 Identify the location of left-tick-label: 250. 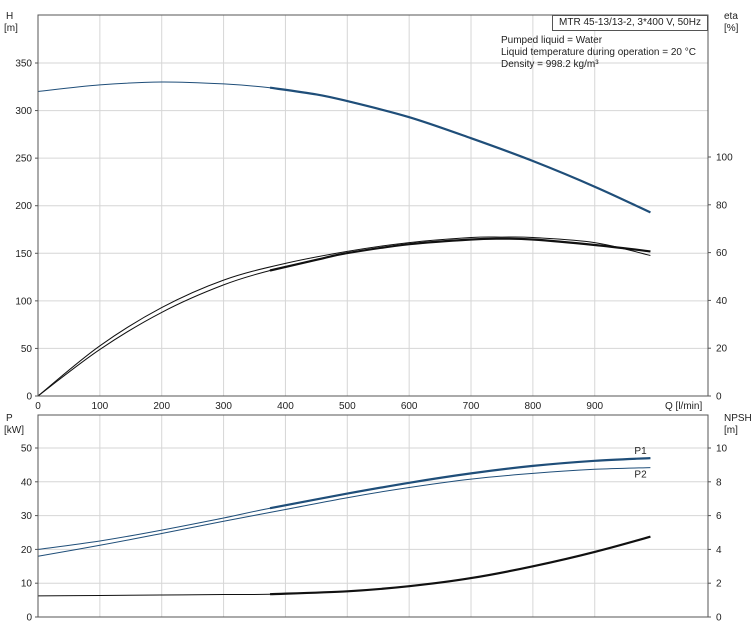
(23, 159).